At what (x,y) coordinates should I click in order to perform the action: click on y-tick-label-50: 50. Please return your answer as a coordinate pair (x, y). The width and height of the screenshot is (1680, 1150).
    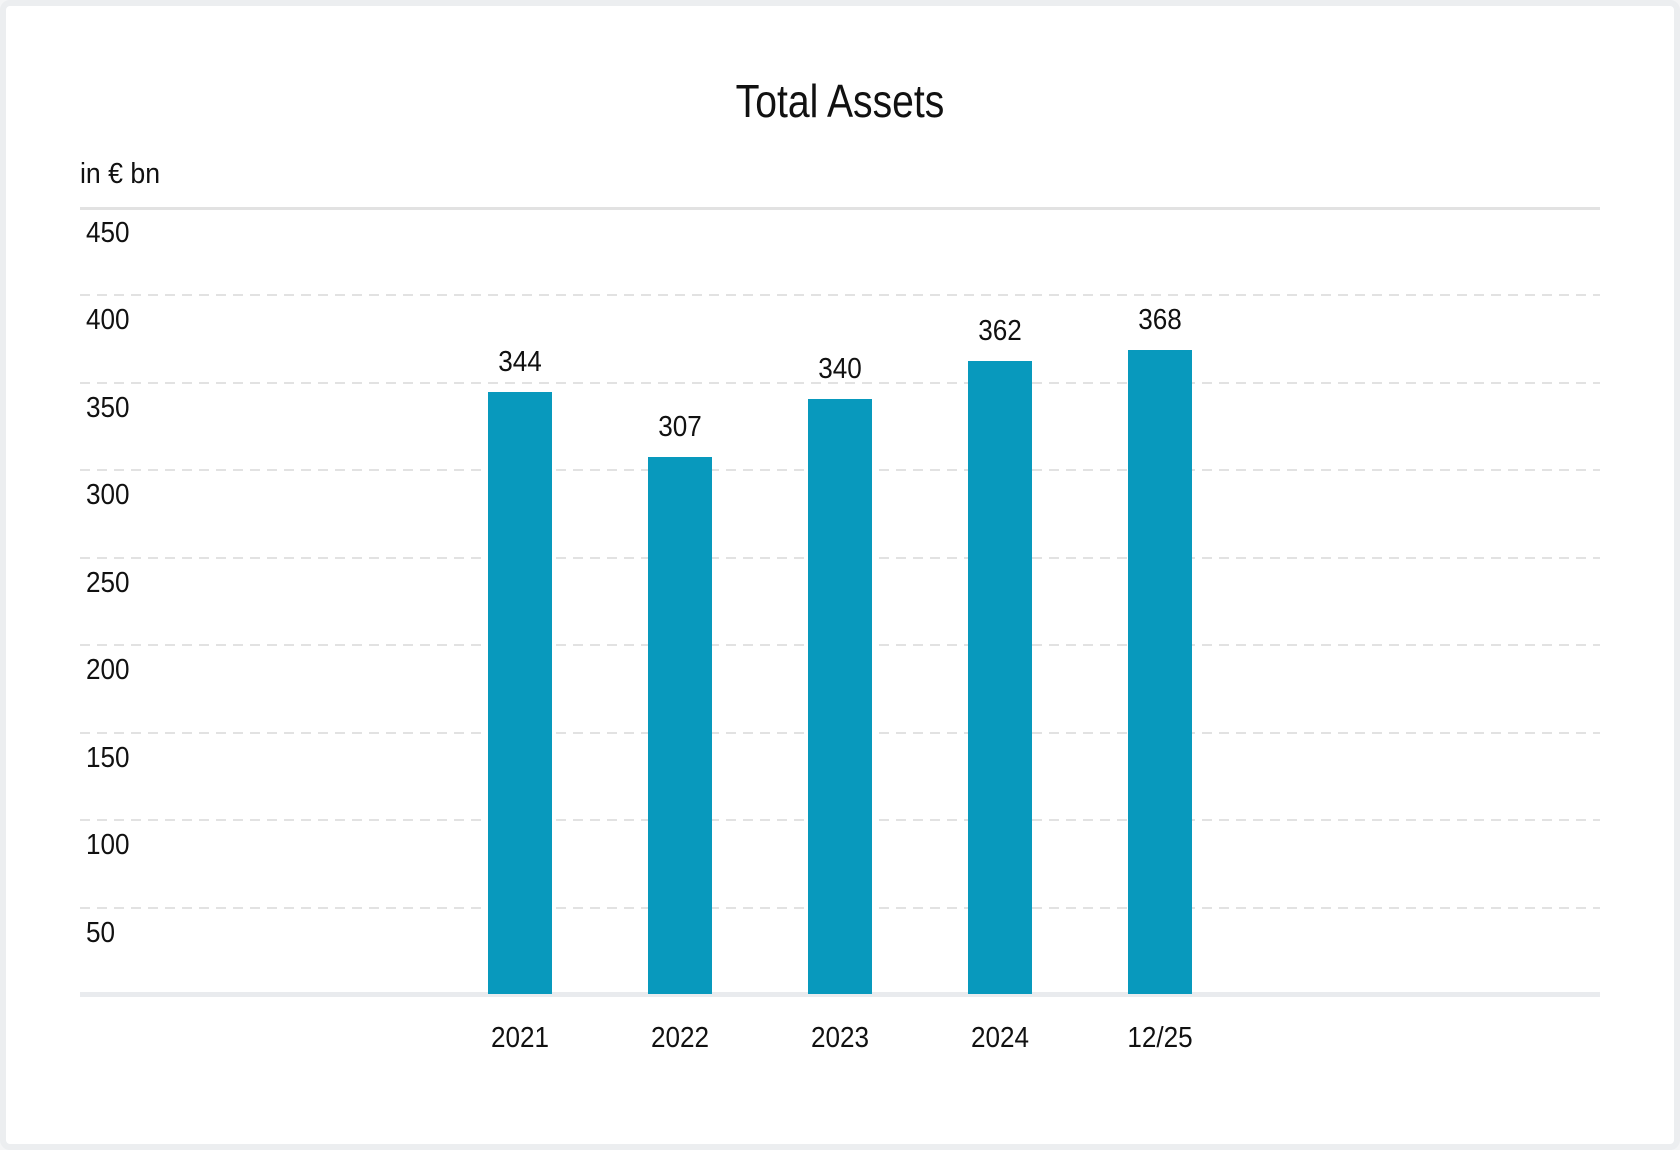
    Looking at the image, I should click on (101, 933).